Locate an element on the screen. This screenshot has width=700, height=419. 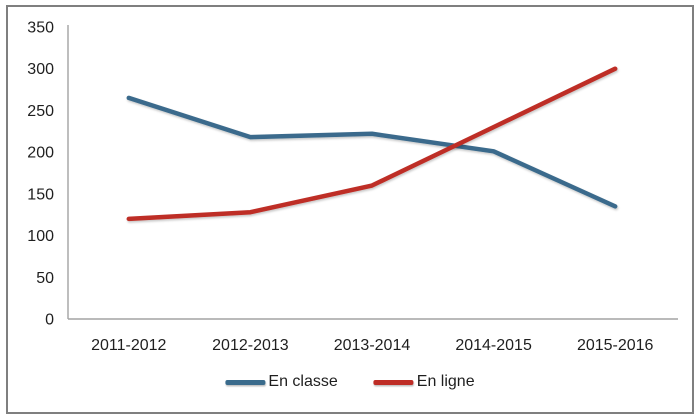
x-tick-label: 2011-2012 is located at coordinates (128, 345).